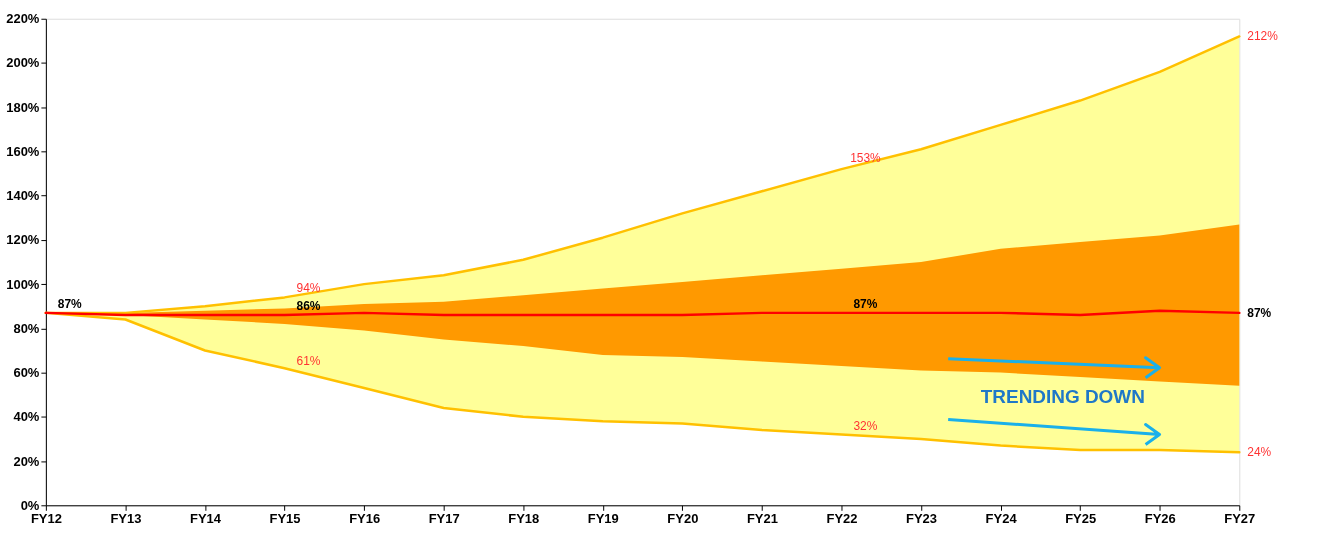 This screenshot has width=1338, height=539. What do you see at coordinates (30, 505) in the screenshot?
I see `y-tick-label: 0%` at bounding box center [30, 505].